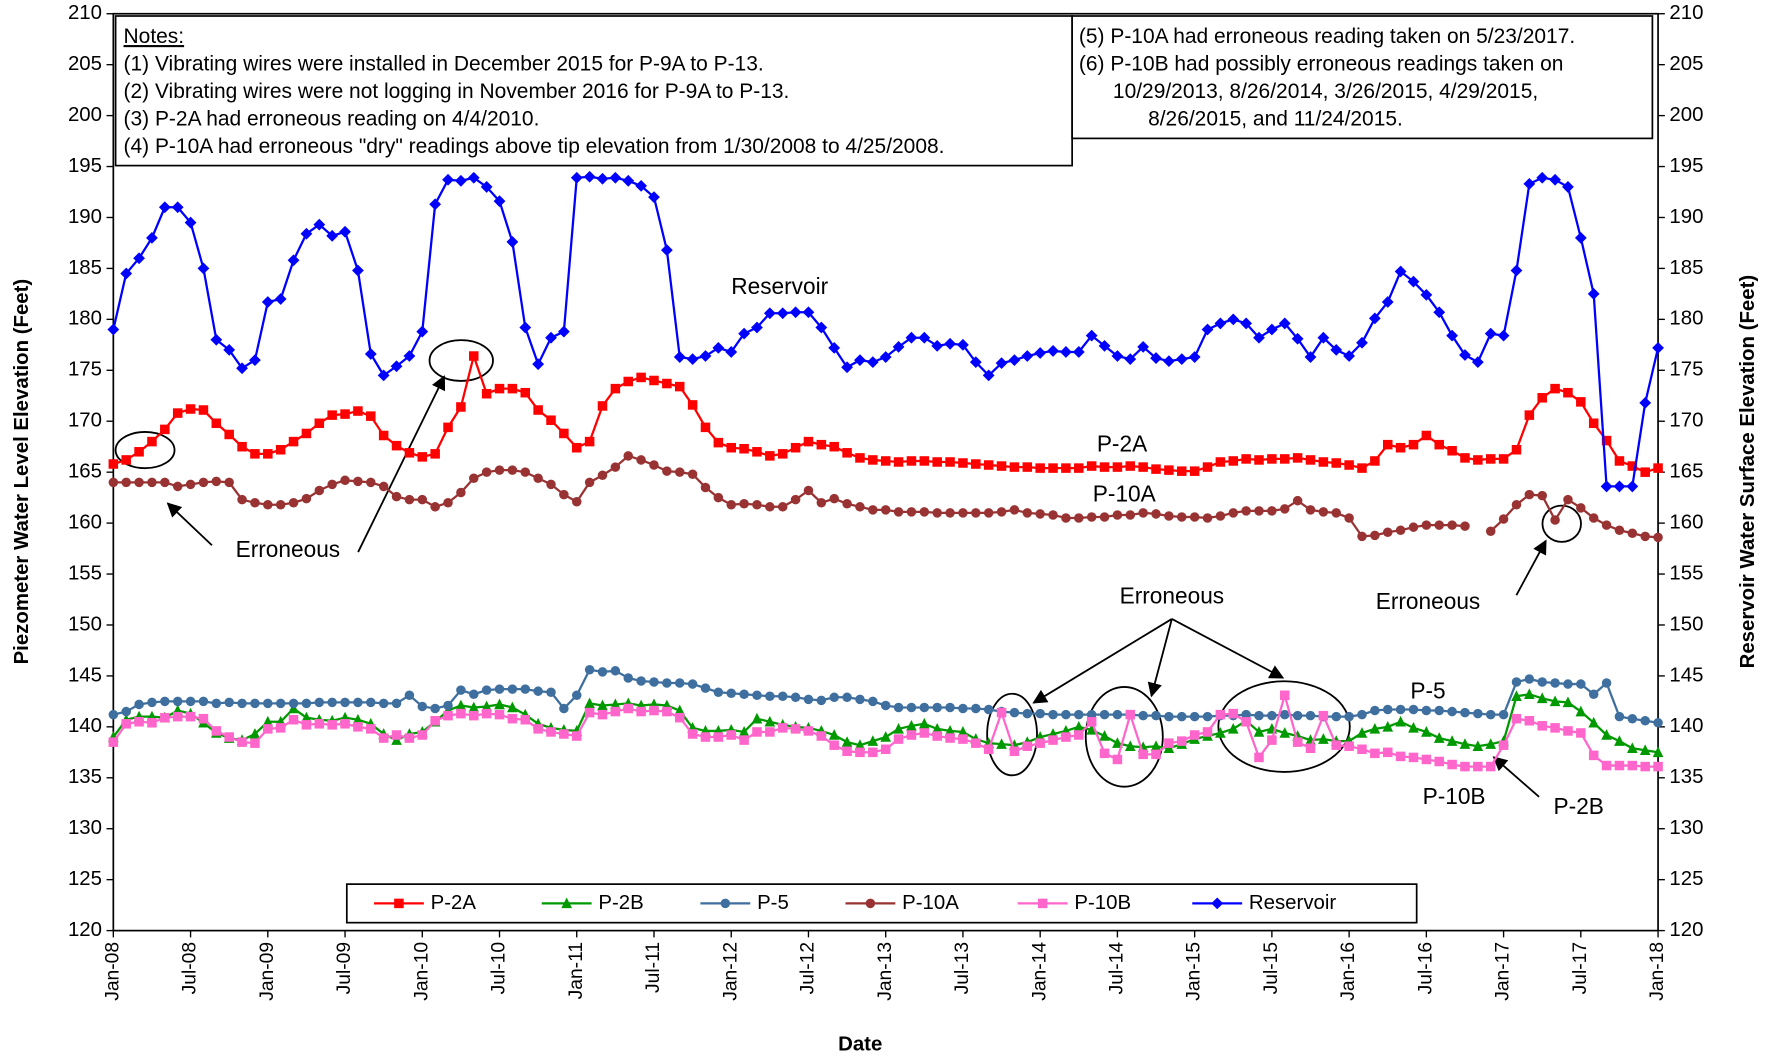  Describe the element at coordinates (779, 286) in the screenshot. I see `annotation: Reservoir` at that location.